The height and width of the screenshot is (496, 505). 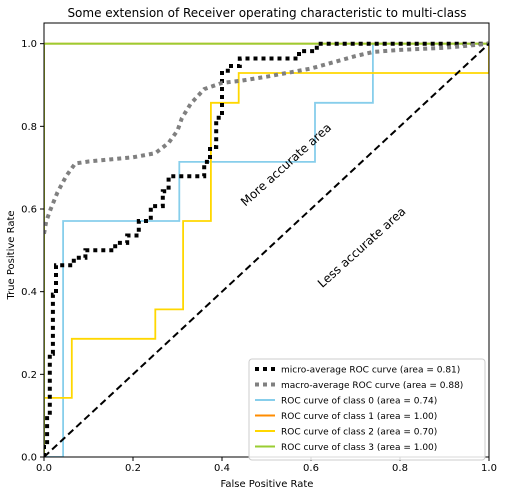 I want to click on x-tick-label: 0.0, so click(x=44, y=468).